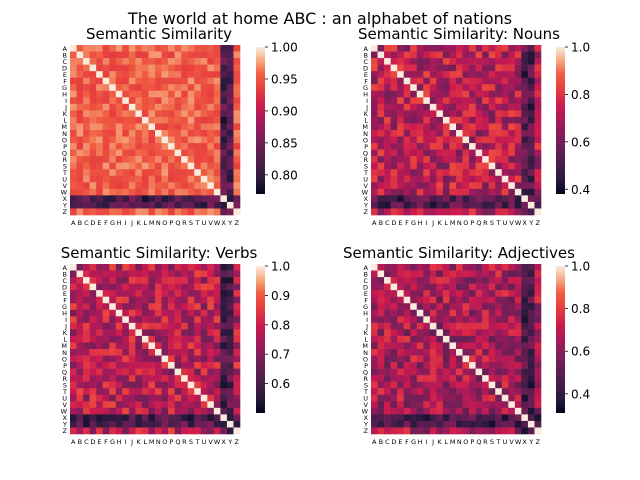 This screenshot has width=640, height=480. What do you see at coordinates (260, 339) in the screenshot?
I see `colorbar` at bounding box center [260, 339].